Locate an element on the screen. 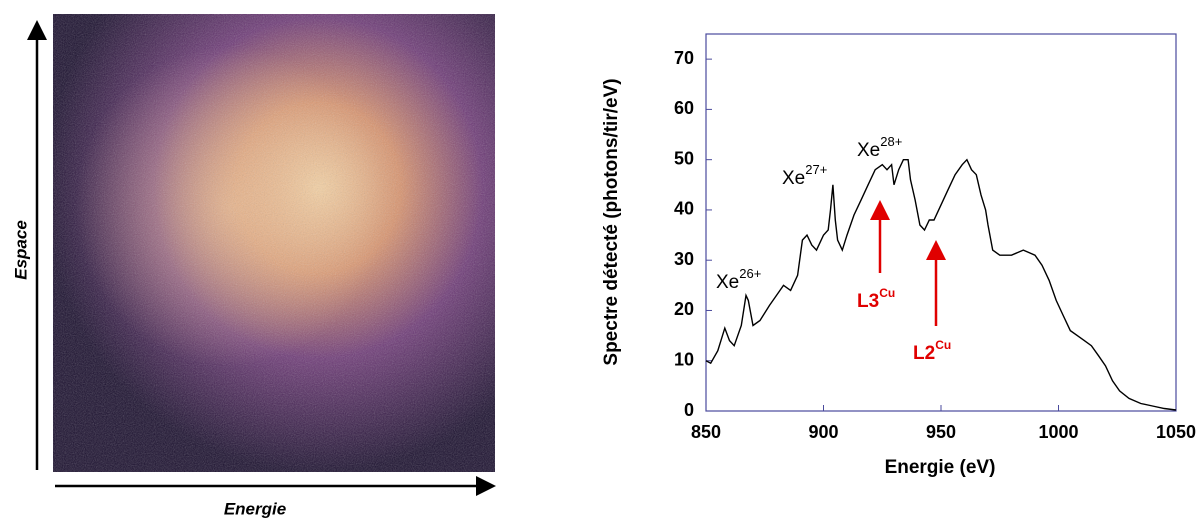  image-y-label: Espace is located at coordinates (20, 250).